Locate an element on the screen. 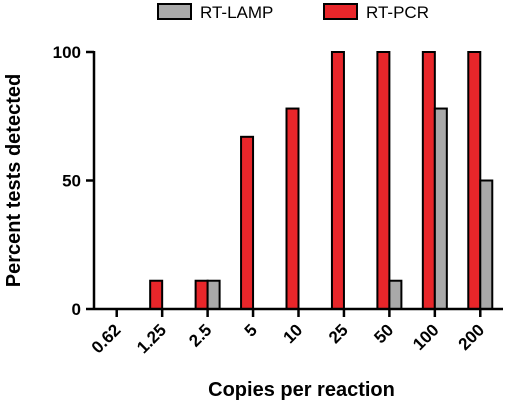  legend-label-rt-lamp: RT-LAMP is located at coordinates (236, 12).